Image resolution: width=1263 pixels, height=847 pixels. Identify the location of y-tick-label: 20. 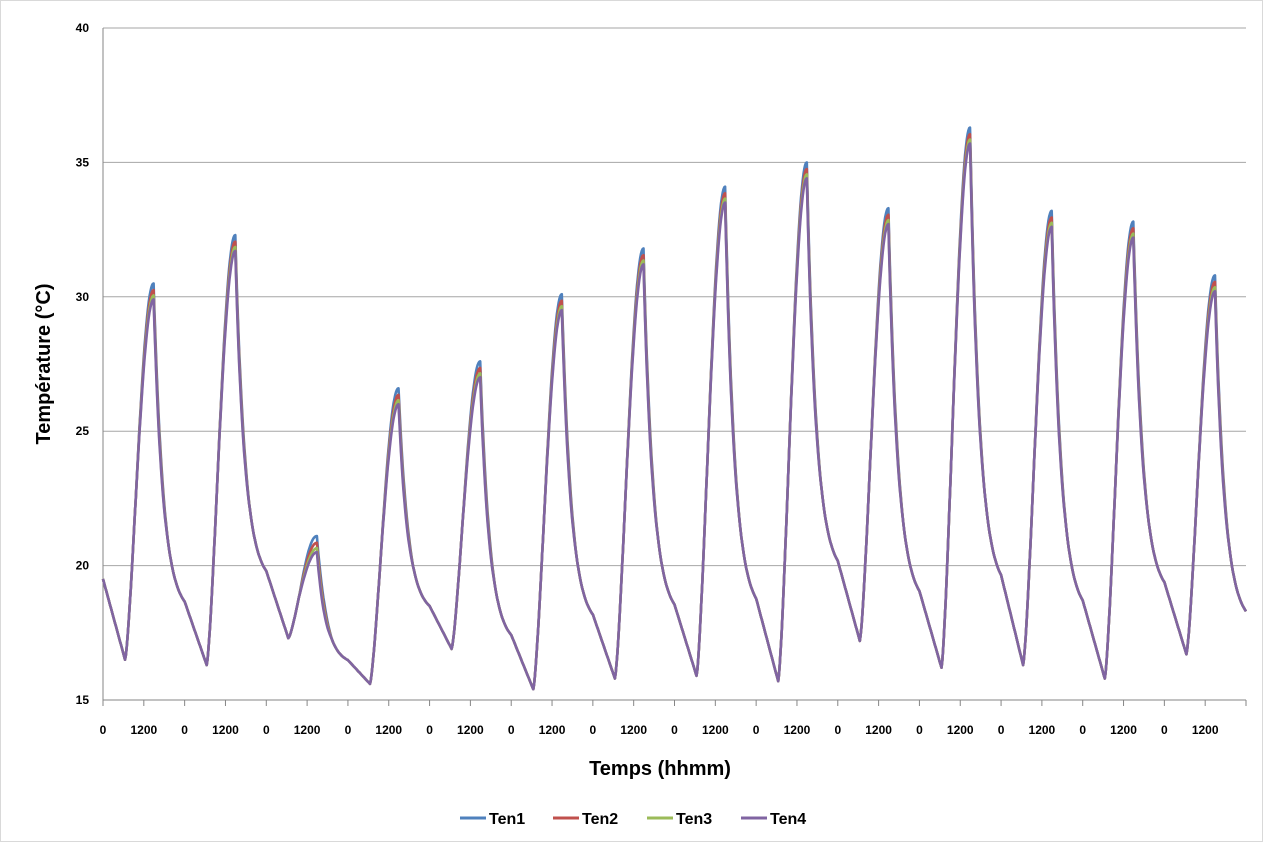
(83, 566).